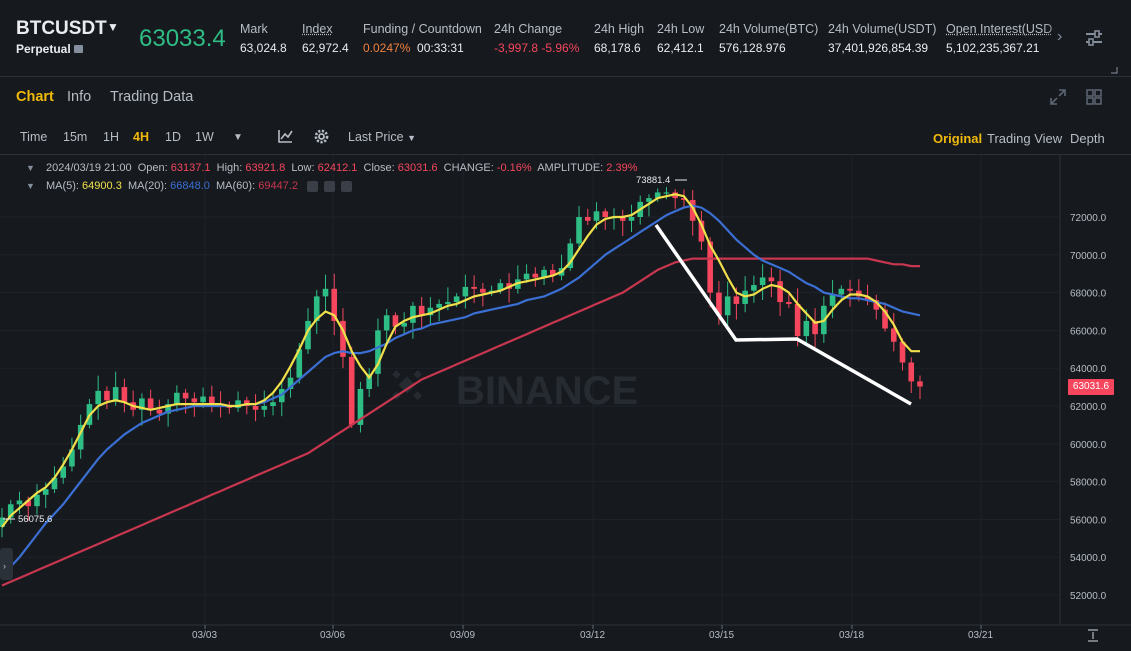  What do you see at coordinates (330, 186) in the screenshot?
I see `settings-icon` at bounding box center [330, 186].